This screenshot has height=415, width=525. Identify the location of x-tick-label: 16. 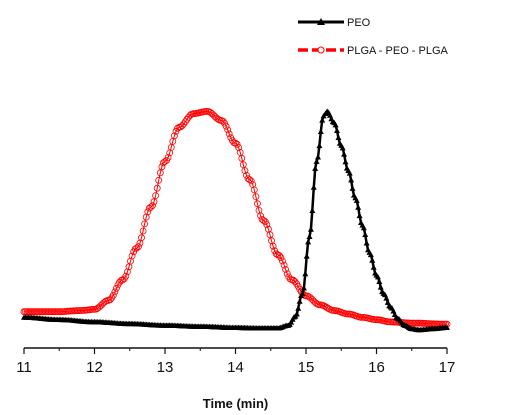
(376, 367).